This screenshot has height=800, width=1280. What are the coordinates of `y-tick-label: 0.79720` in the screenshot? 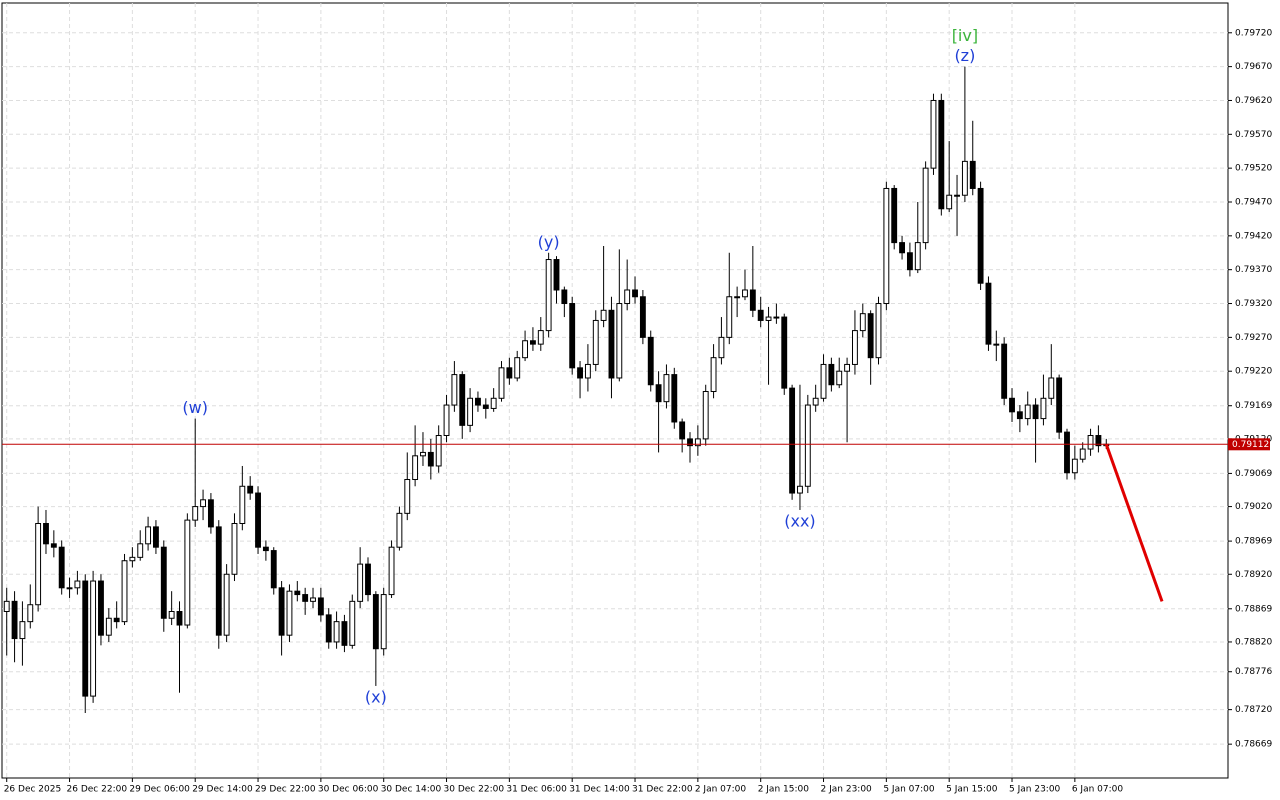 It's located at (1253, 33).